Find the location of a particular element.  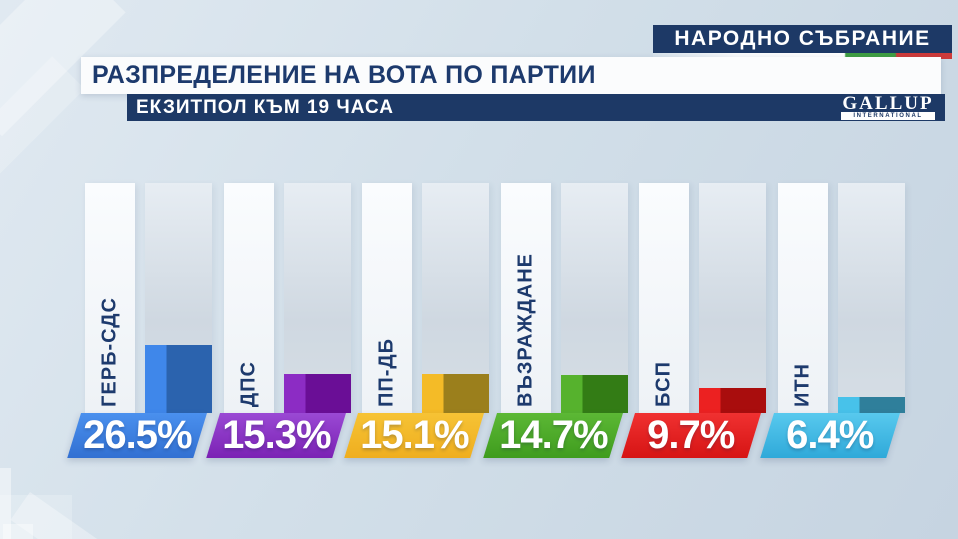

party-label-column: БСП is located at coordinates (664, 298).